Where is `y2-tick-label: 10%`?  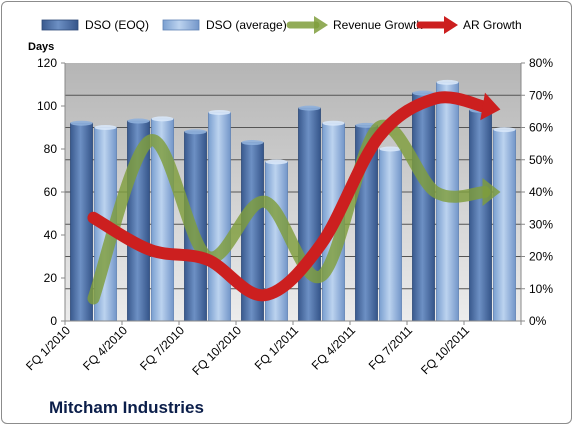
y2-tick-label: 10% is located at coordinates (541, 289).